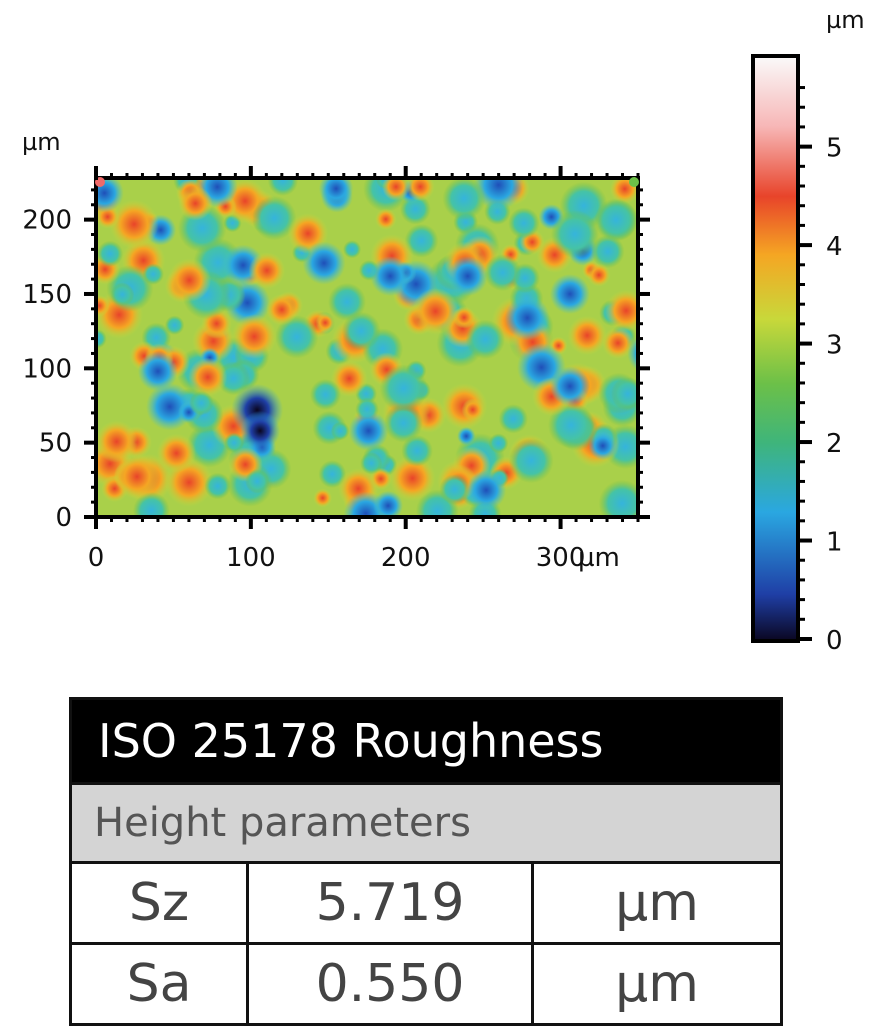  I want to click on colorbar-tick-label: 3, so click(834, 346).